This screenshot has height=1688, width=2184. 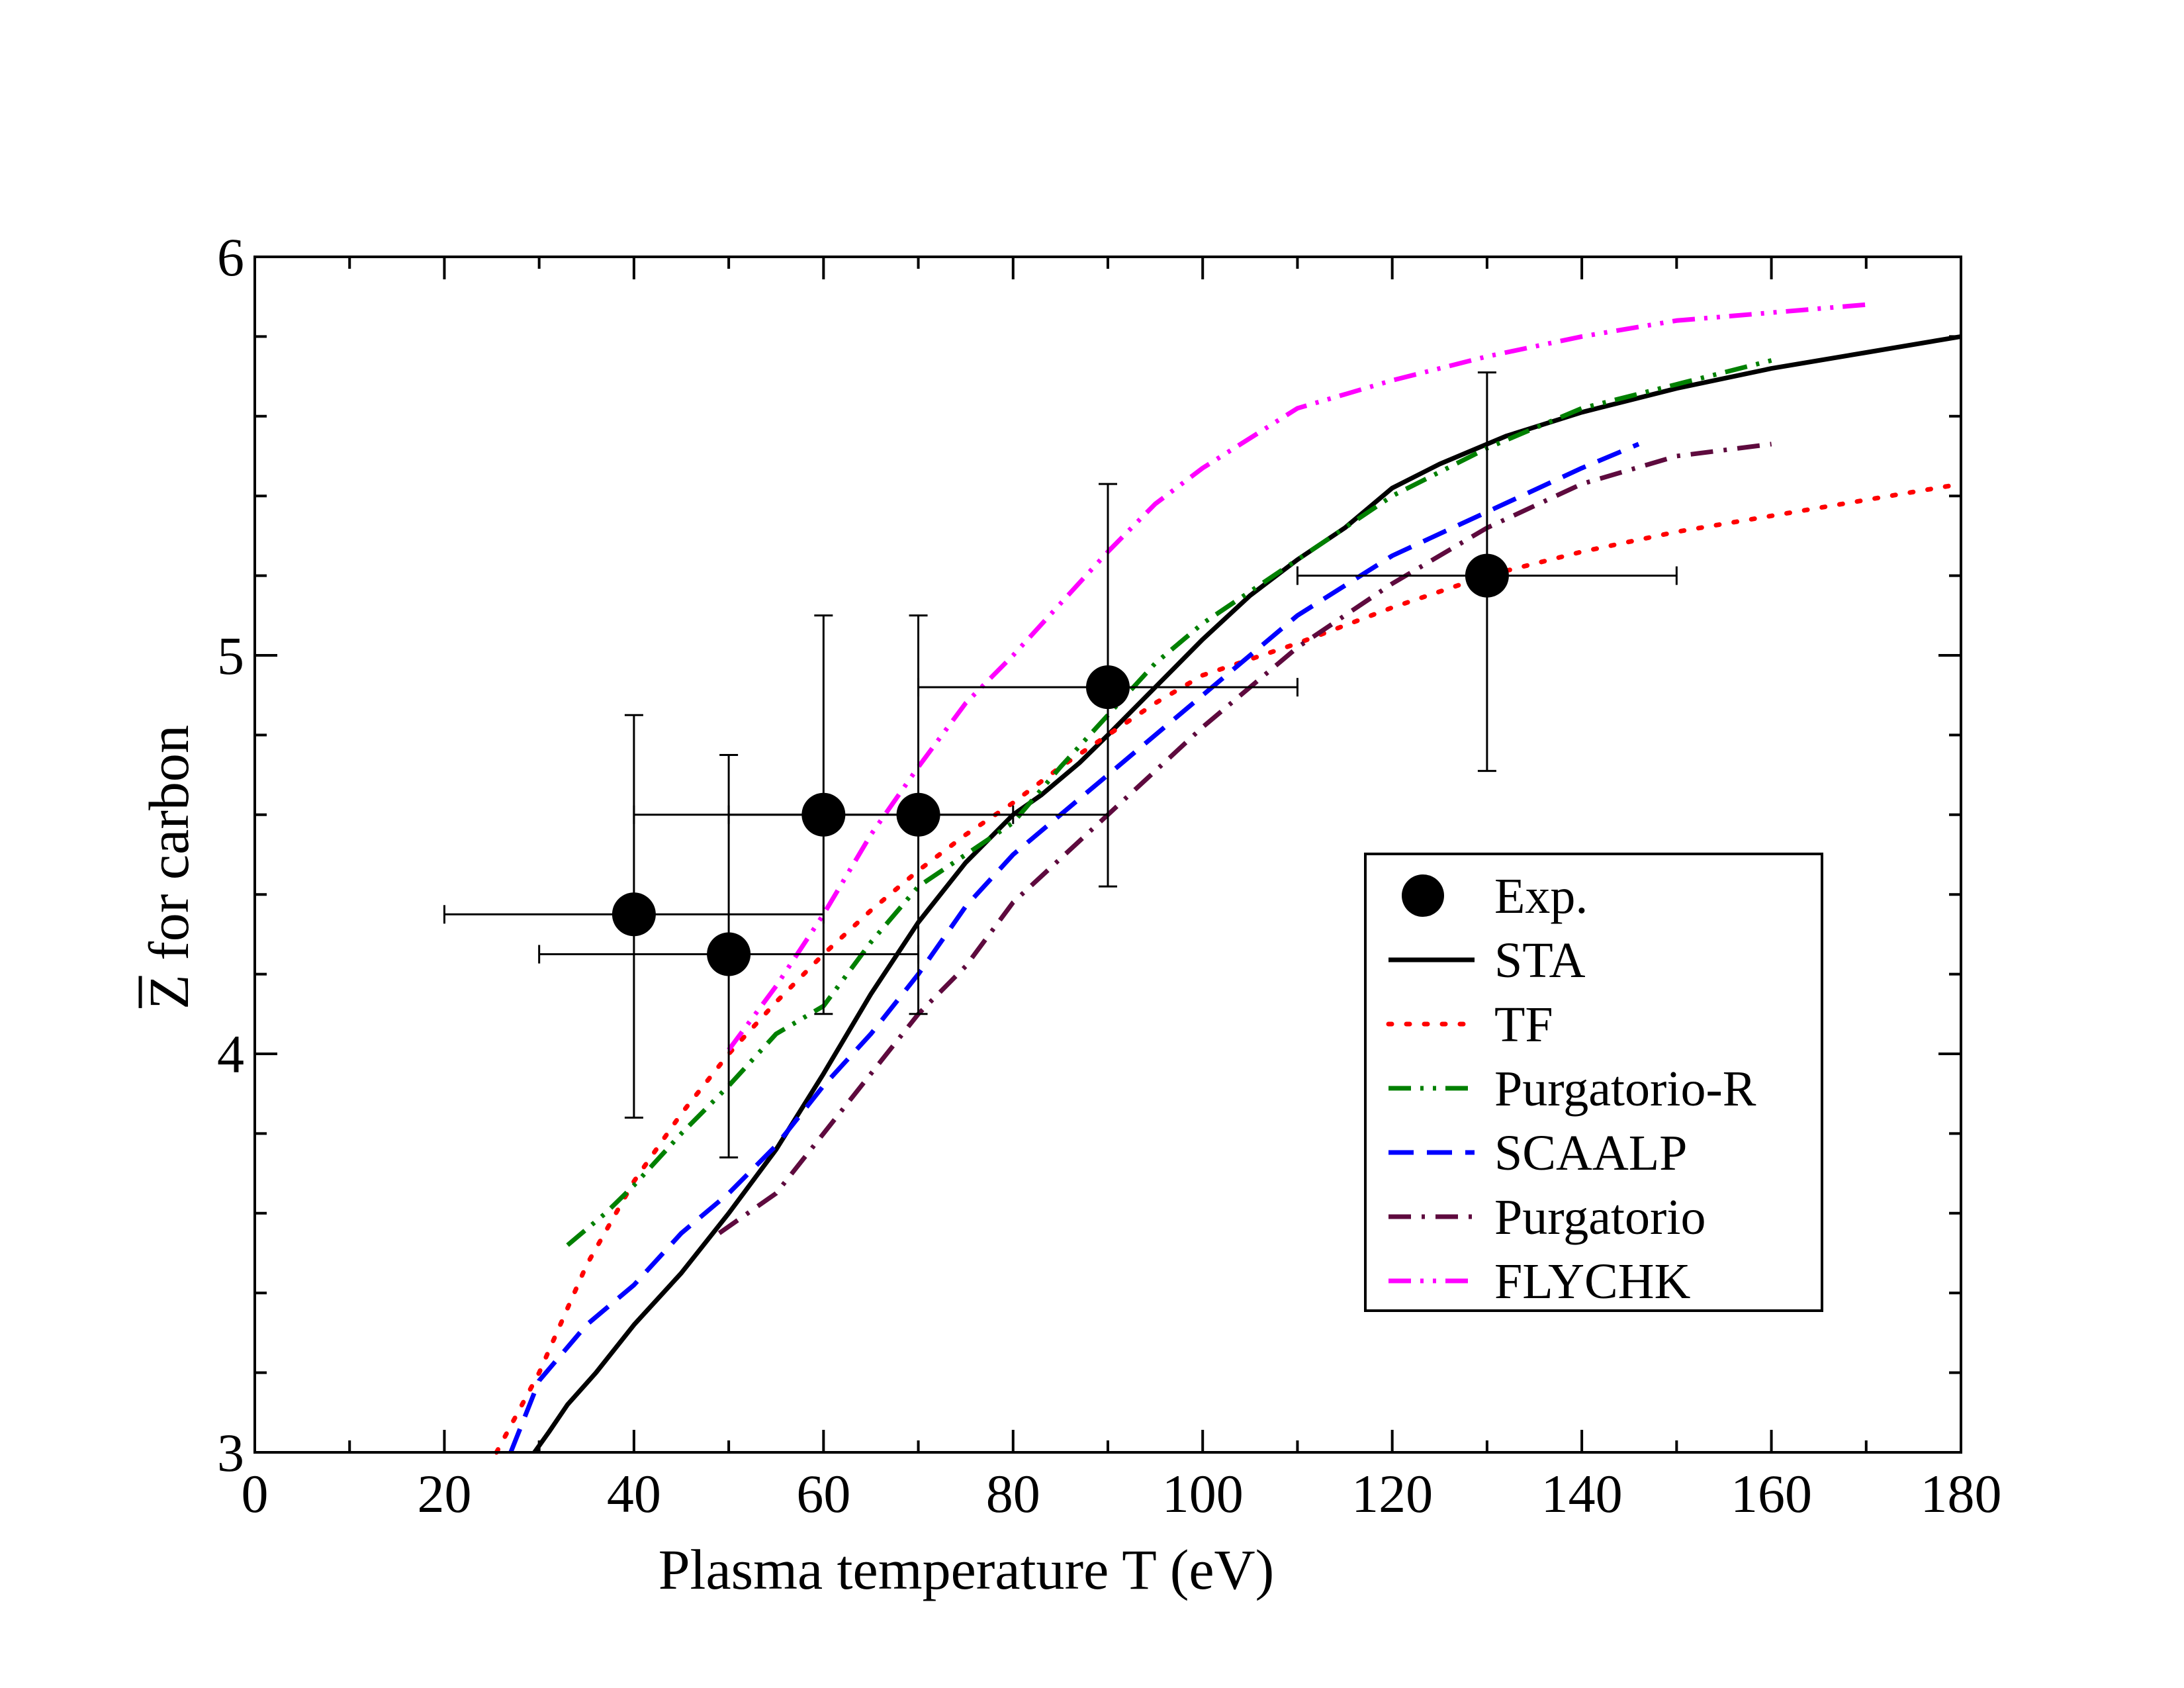 I want to click on y-tick-label: 5, so click(x=230, y=656).